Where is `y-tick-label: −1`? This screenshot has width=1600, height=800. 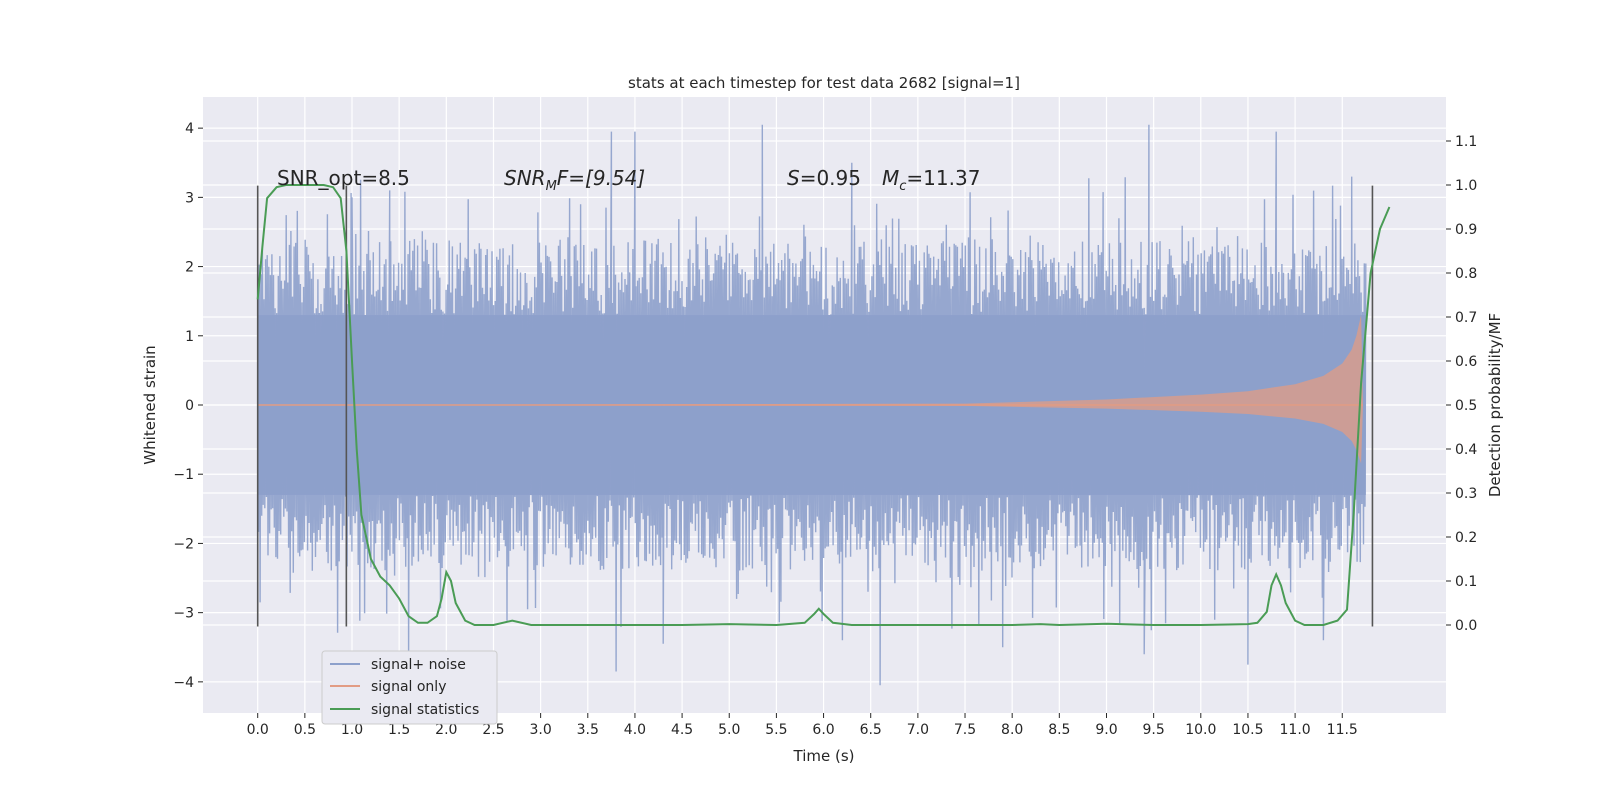 y-tick-label: −1 is located at coordinates (183, 475).